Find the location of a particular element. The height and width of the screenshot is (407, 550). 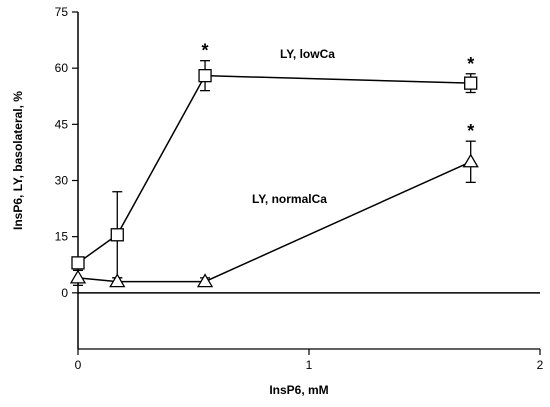

y-axis-title: InsP6, LY, basolateral, % is located at coordinates (18, 160).